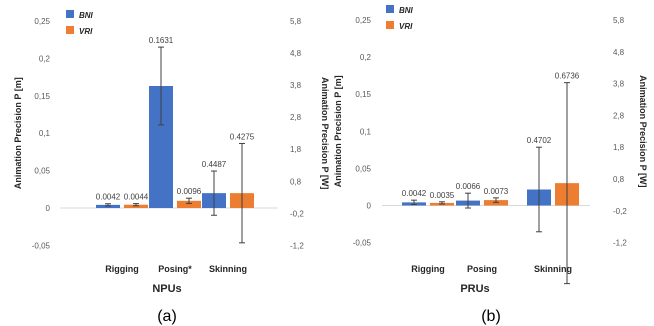  I want to click on x-axis-title: PRUs, so click(474, 289).